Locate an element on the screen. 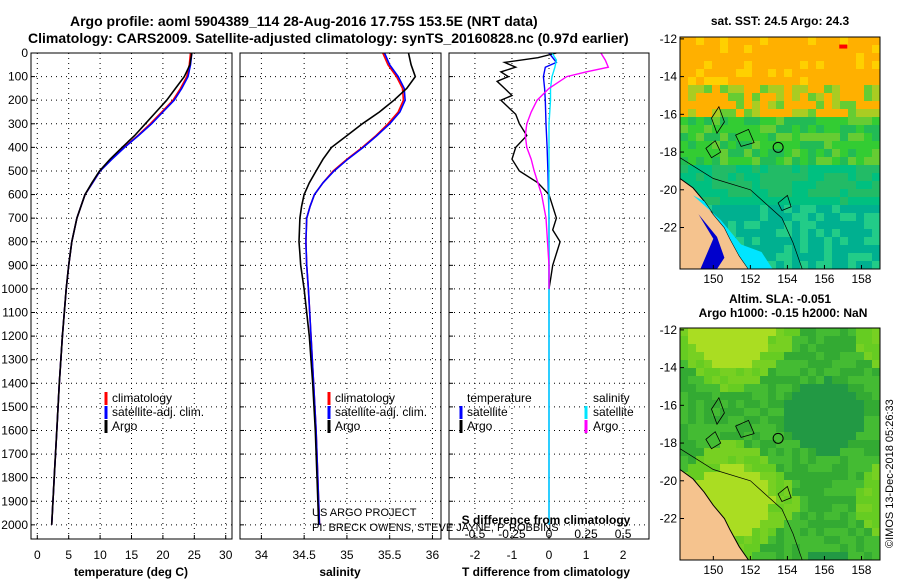 The width and height of the screenshot is (900, 580). map-y-tick-label: -22 is located at coordinates (669, 228).